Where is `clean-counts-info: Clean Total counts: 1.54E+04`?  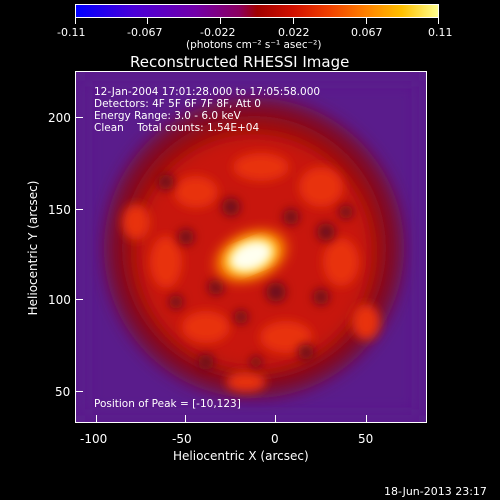
clean-counts-info: Clean Total counts: 1.54E+04 is located at coordinates (177, 128).